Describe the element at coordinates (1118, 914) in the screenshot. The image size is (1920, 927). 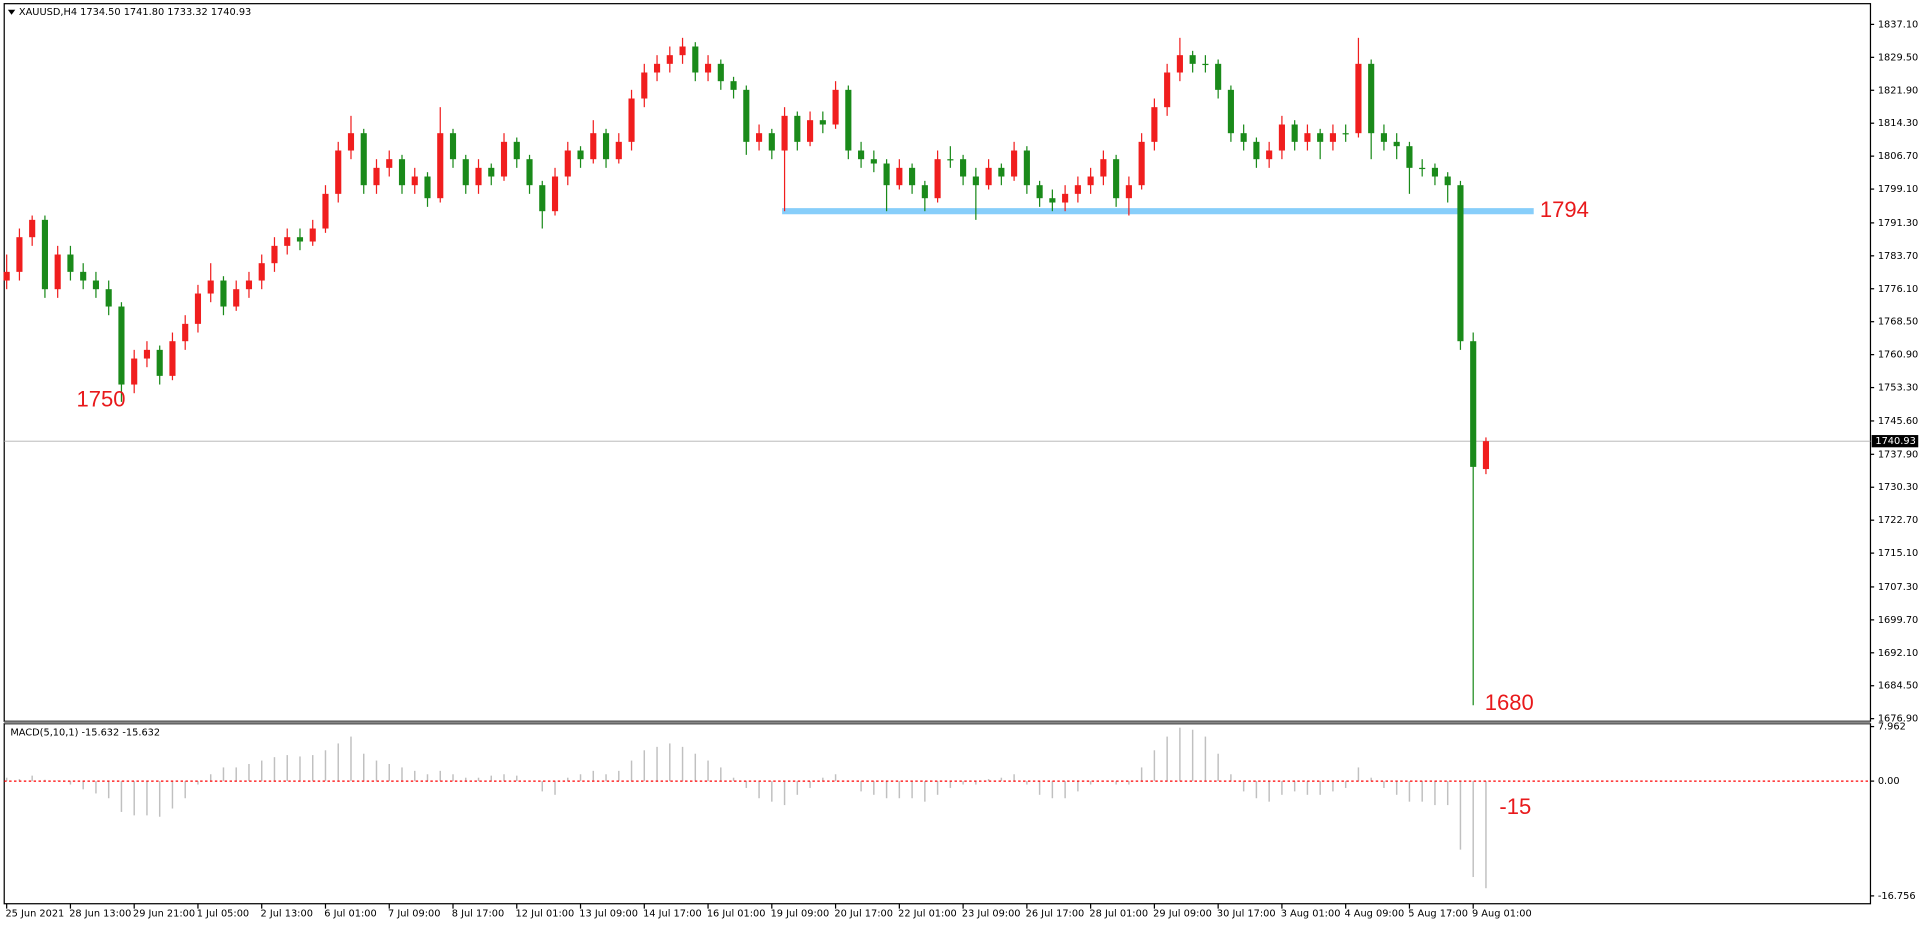
I see `x-tick-label: 28 Jul 01:00` at that location.